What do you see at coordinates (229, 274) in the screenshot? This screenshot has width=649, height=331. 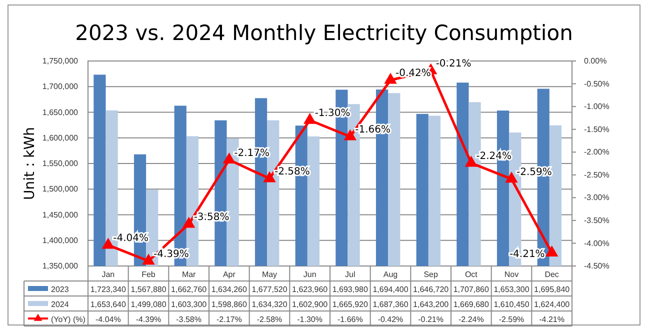 I see `x-tick-label: Apr` at bounding box center [229, 274].